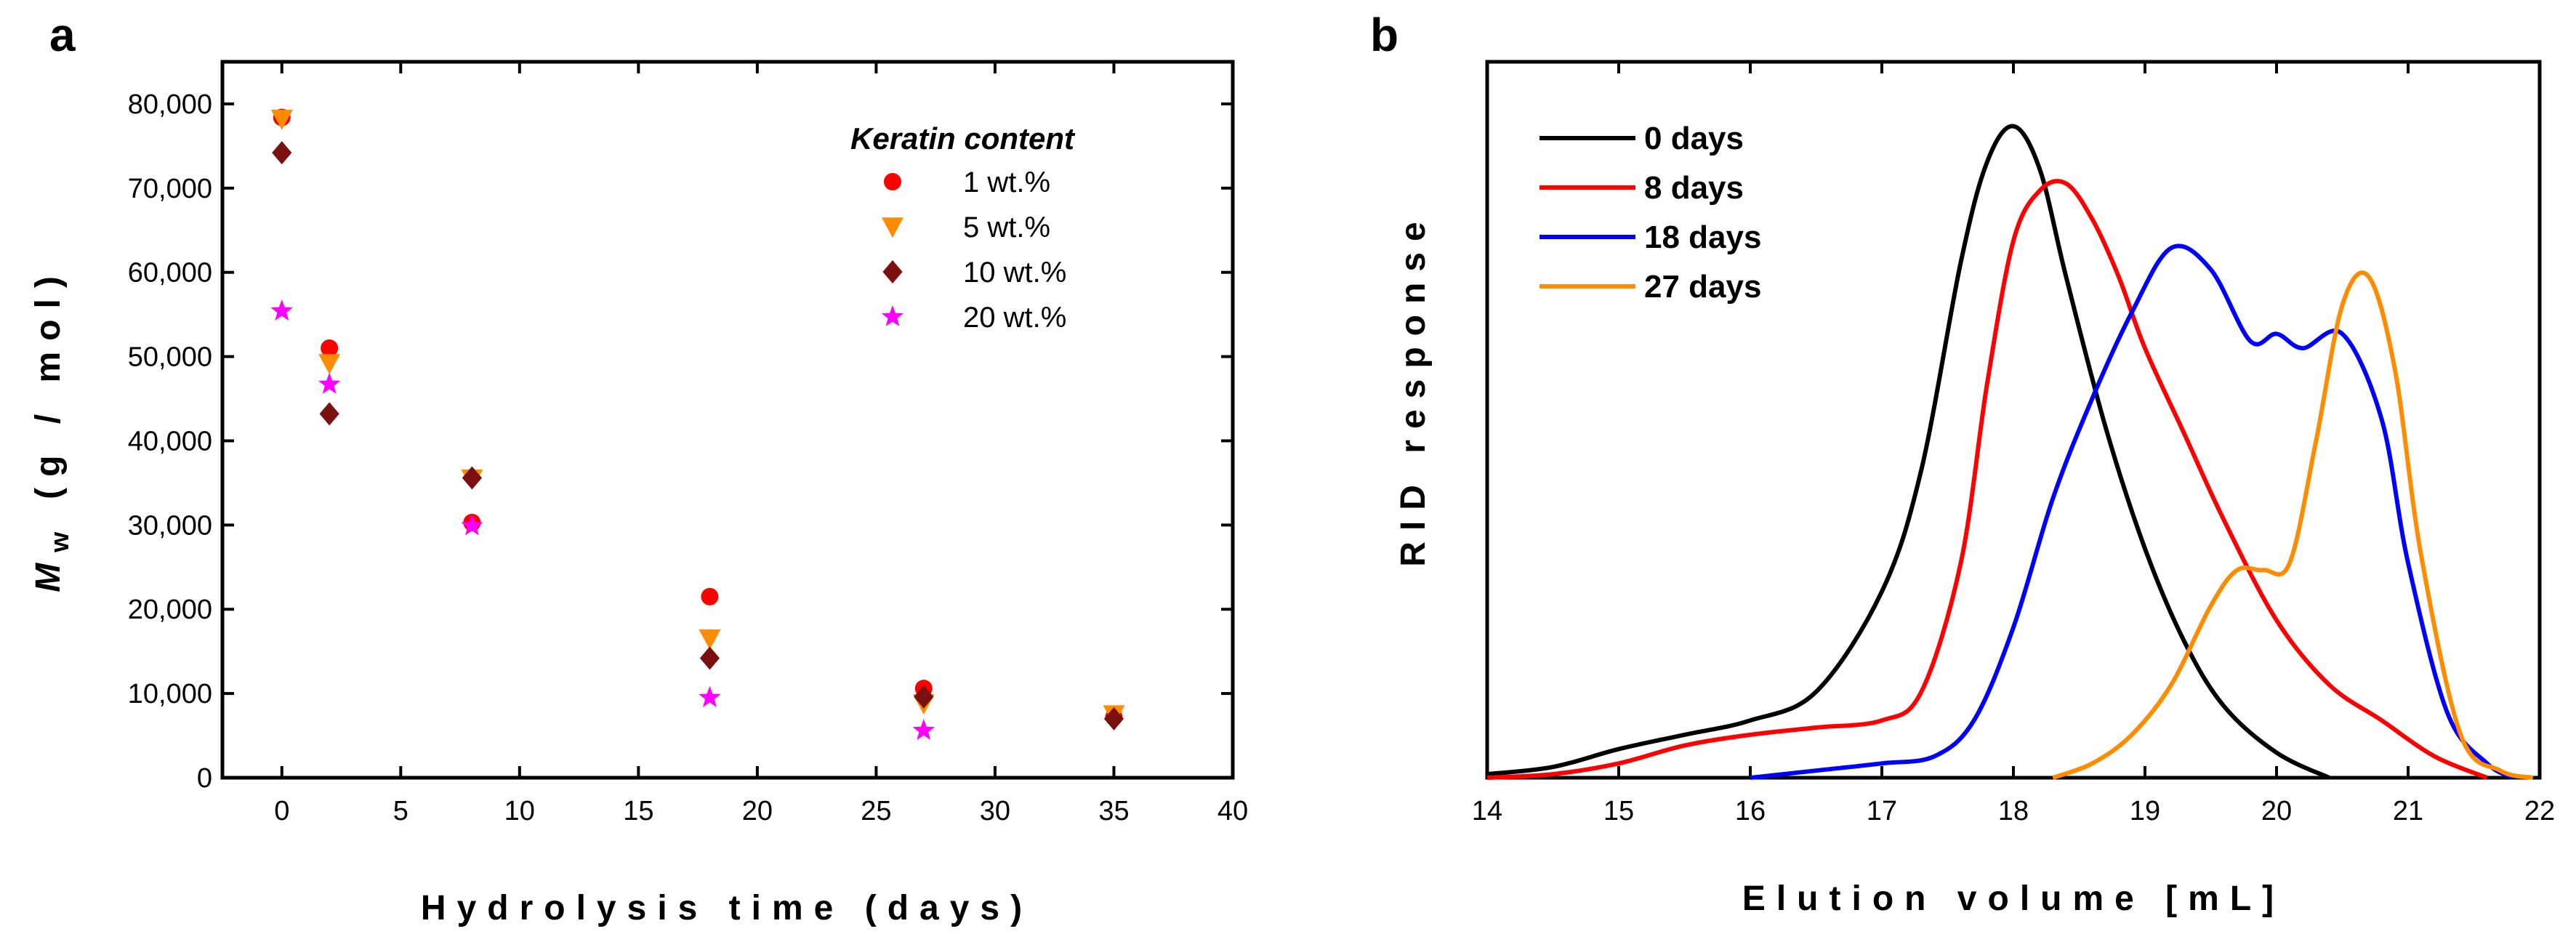 The image size is (2576, 934). What do you see at coordinates (2145, 811) in the screenshot?
I see `panel-b-x-tick-label: 19` at bounding box center [2145, 811].